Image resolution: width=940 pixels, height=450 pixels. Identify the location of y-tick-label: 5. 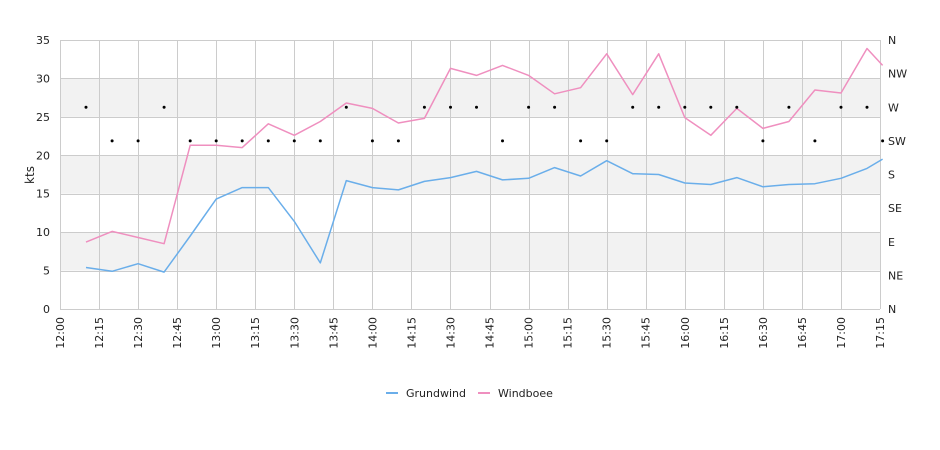
(46, 271).